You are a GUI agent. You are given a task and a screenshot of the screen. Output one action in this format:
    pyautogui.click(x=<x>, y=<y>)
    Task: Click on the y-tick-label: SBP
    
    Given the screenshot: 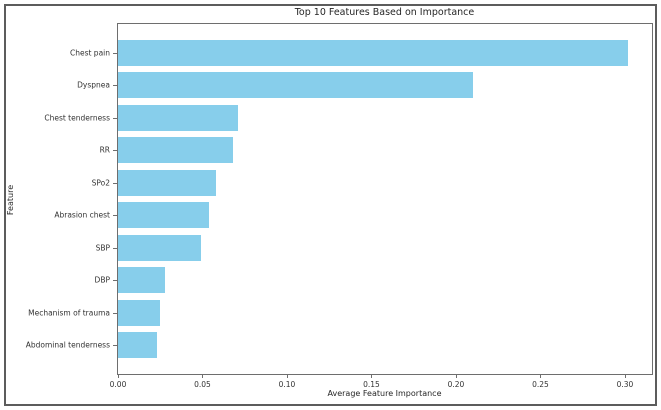 What is the action you would take?
    pyautogui.click(x=102, y=248)
    